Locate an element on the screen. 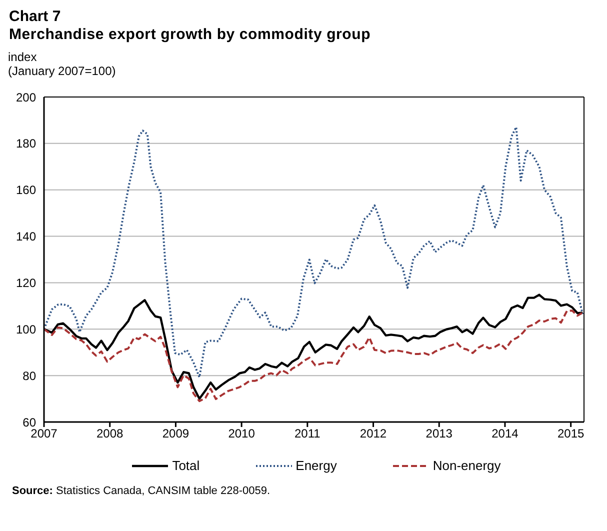 This screenshot has height=531, width=607. legend-label: Non-energy is located at coordinates (466, 465).